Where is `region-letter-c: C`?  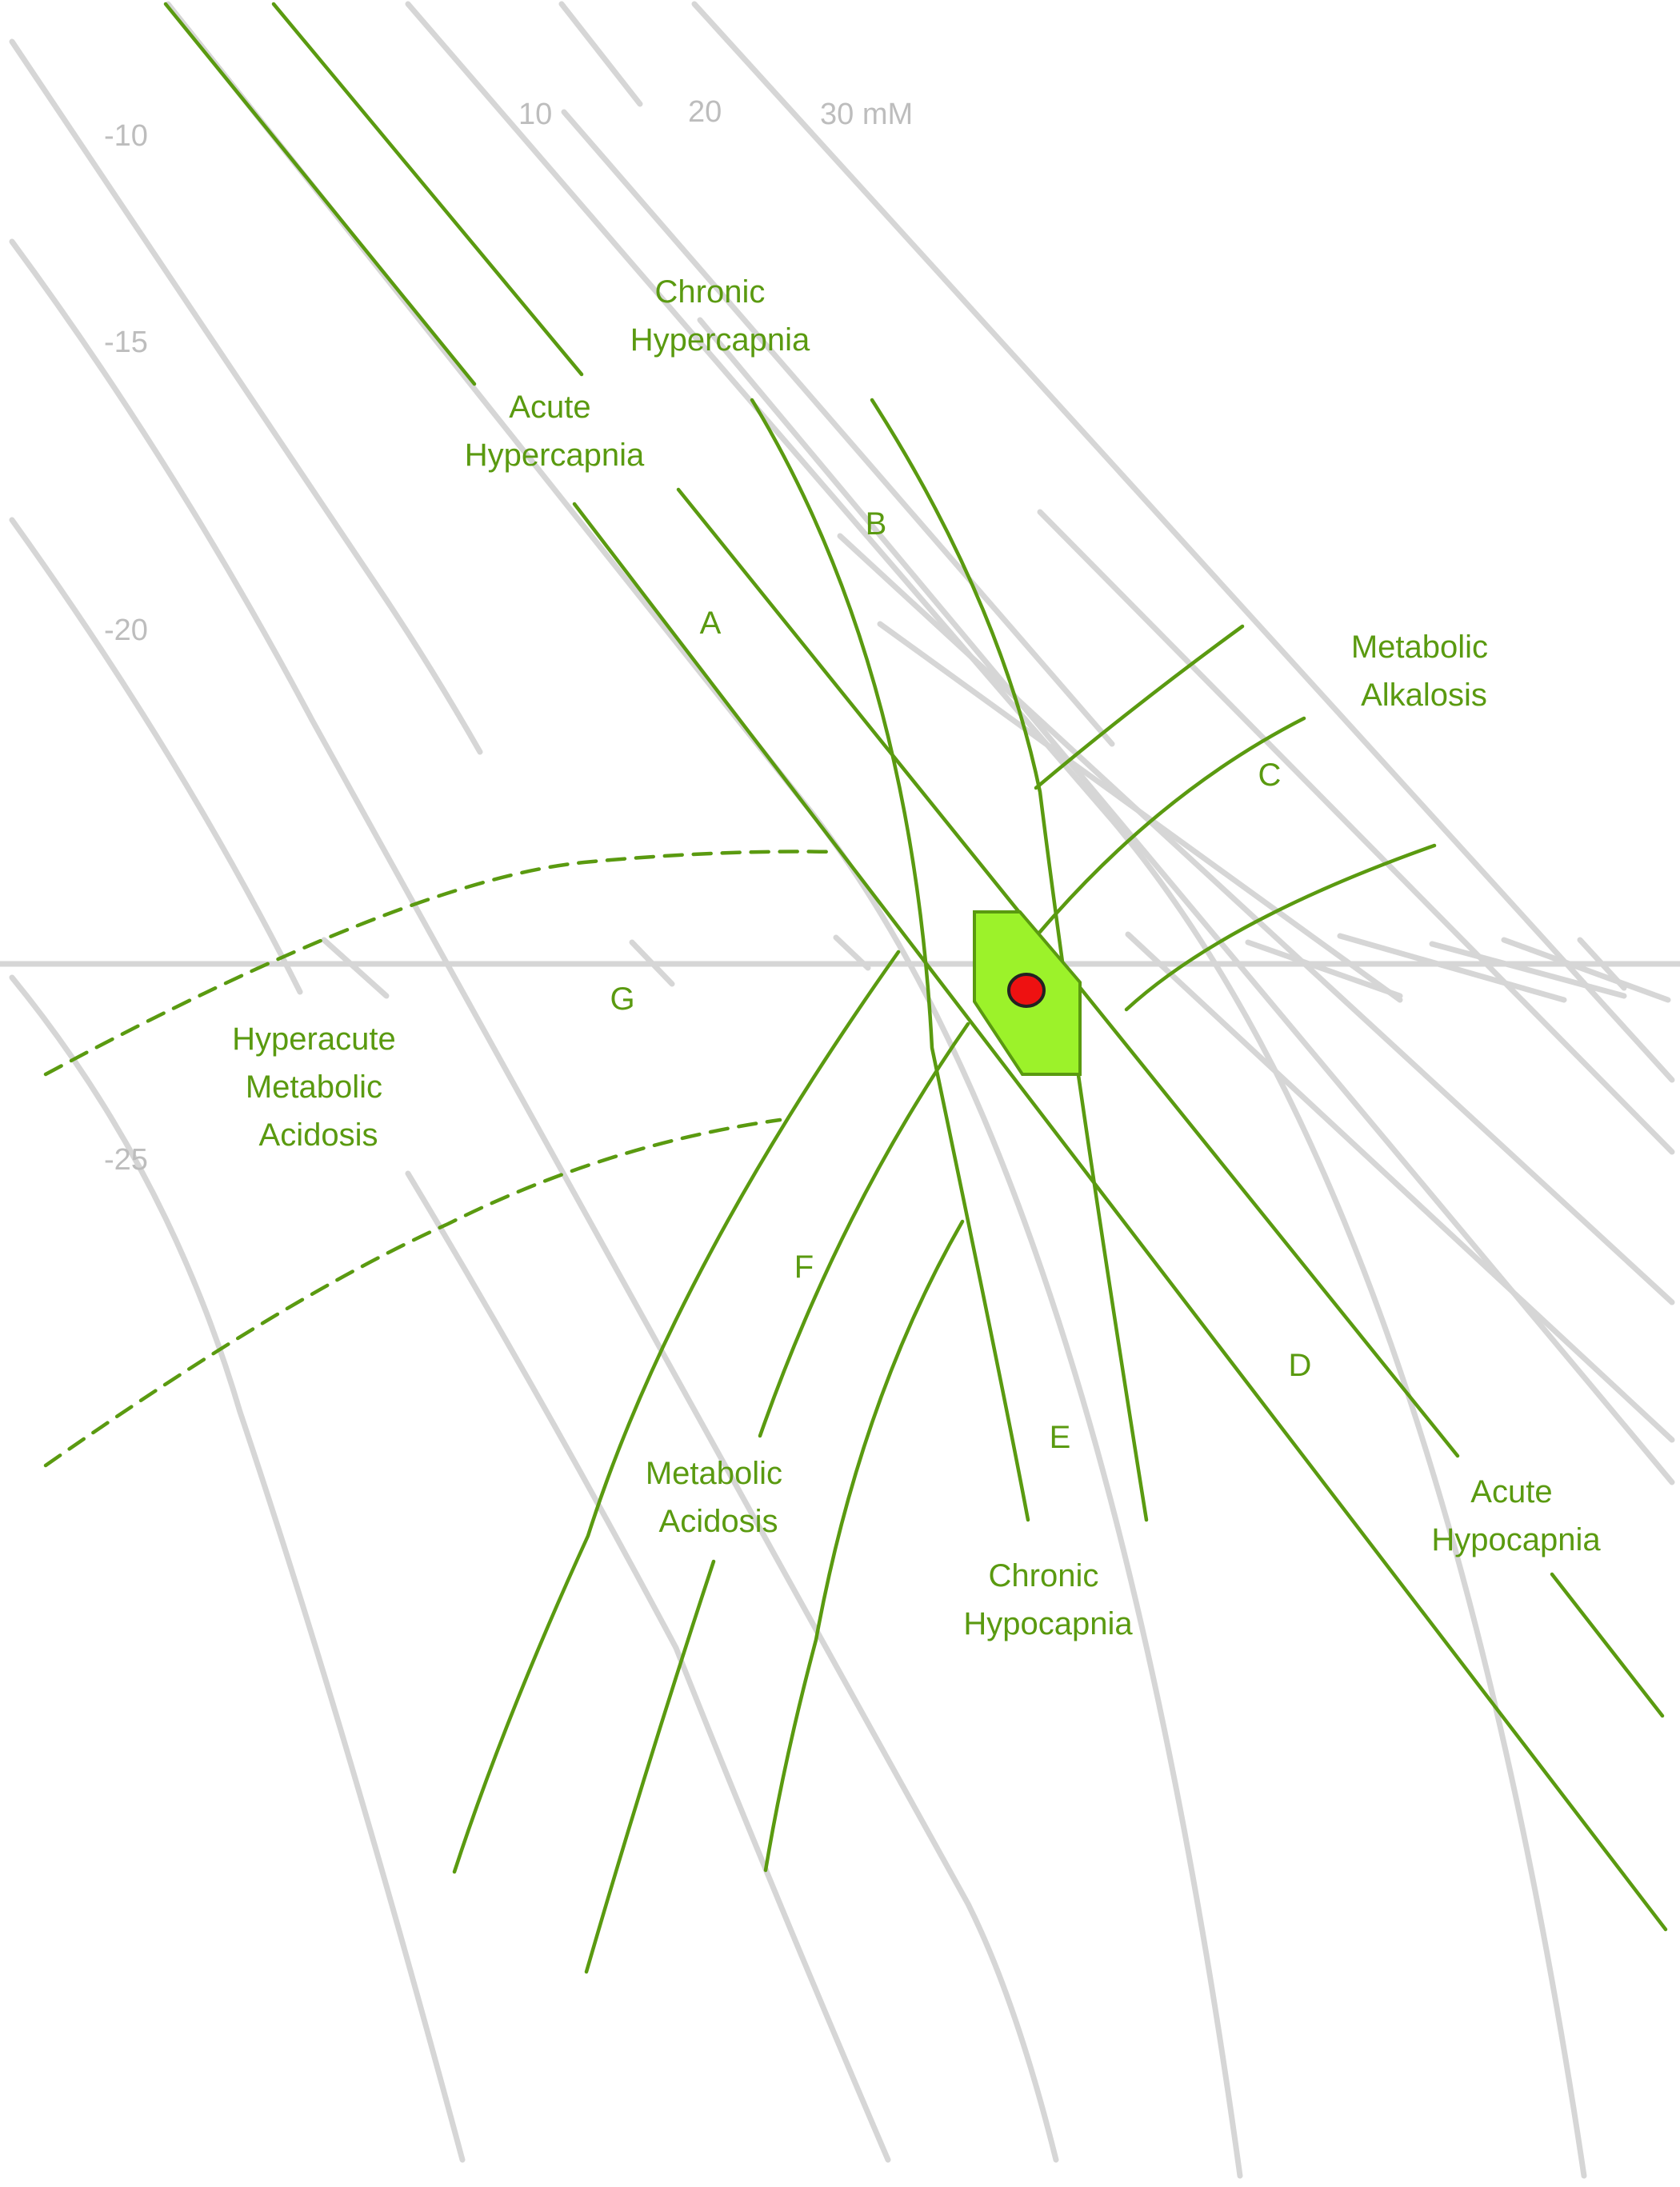
region-letter-c: C is located at coordinates (1270, 775).